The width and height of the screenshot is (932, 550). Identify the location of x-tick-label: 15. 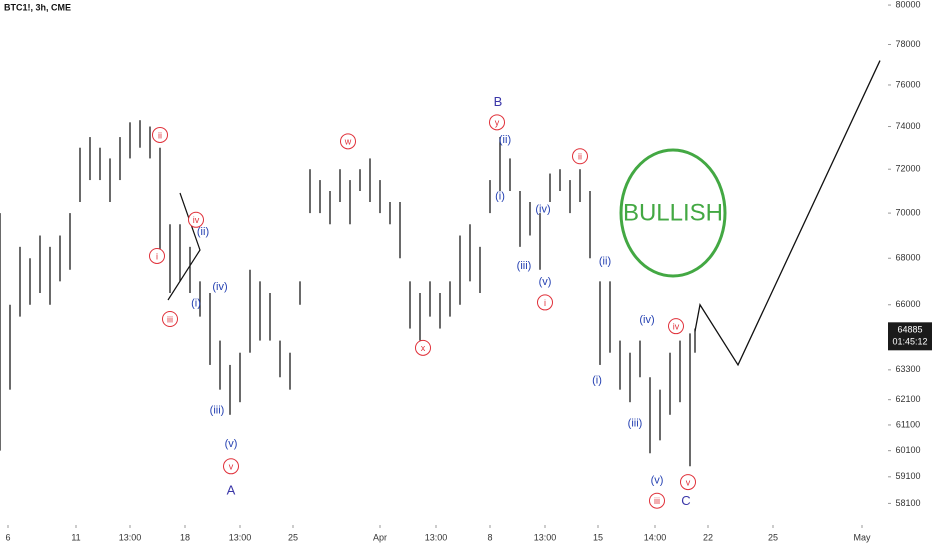
(598, 537).